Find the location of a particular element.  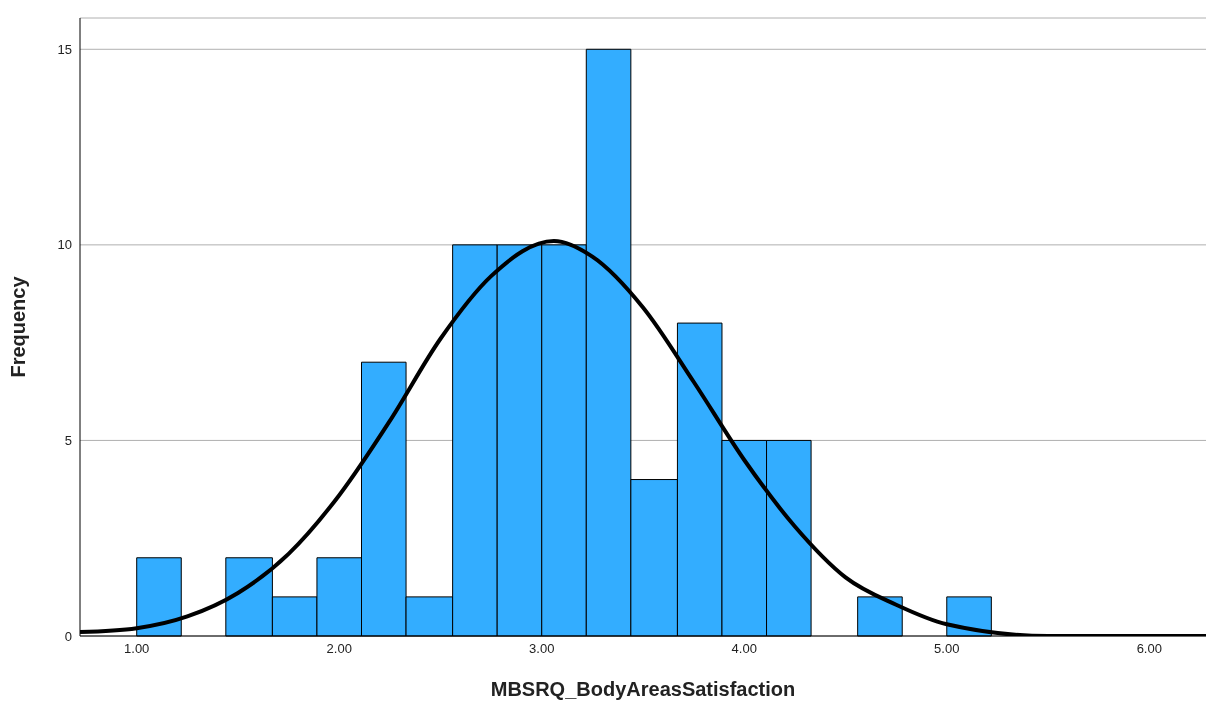

y-tick-label: 15 is located at coordinates (64, 49).